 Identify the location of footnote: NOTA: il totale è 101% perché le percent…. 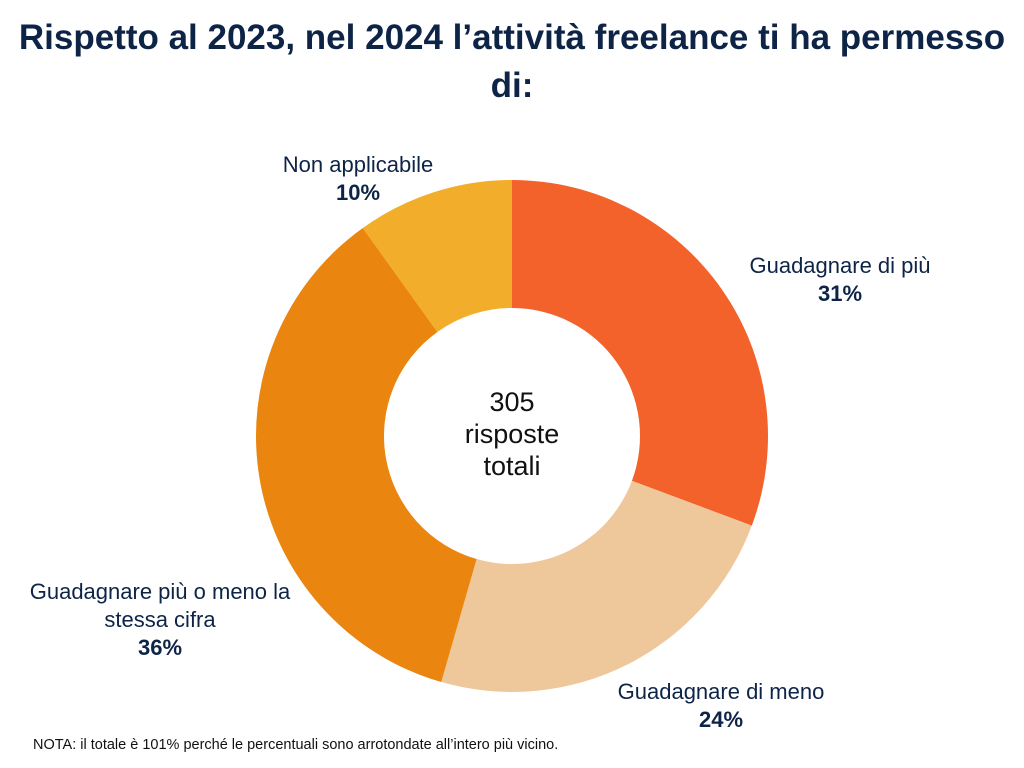
(296, 745).